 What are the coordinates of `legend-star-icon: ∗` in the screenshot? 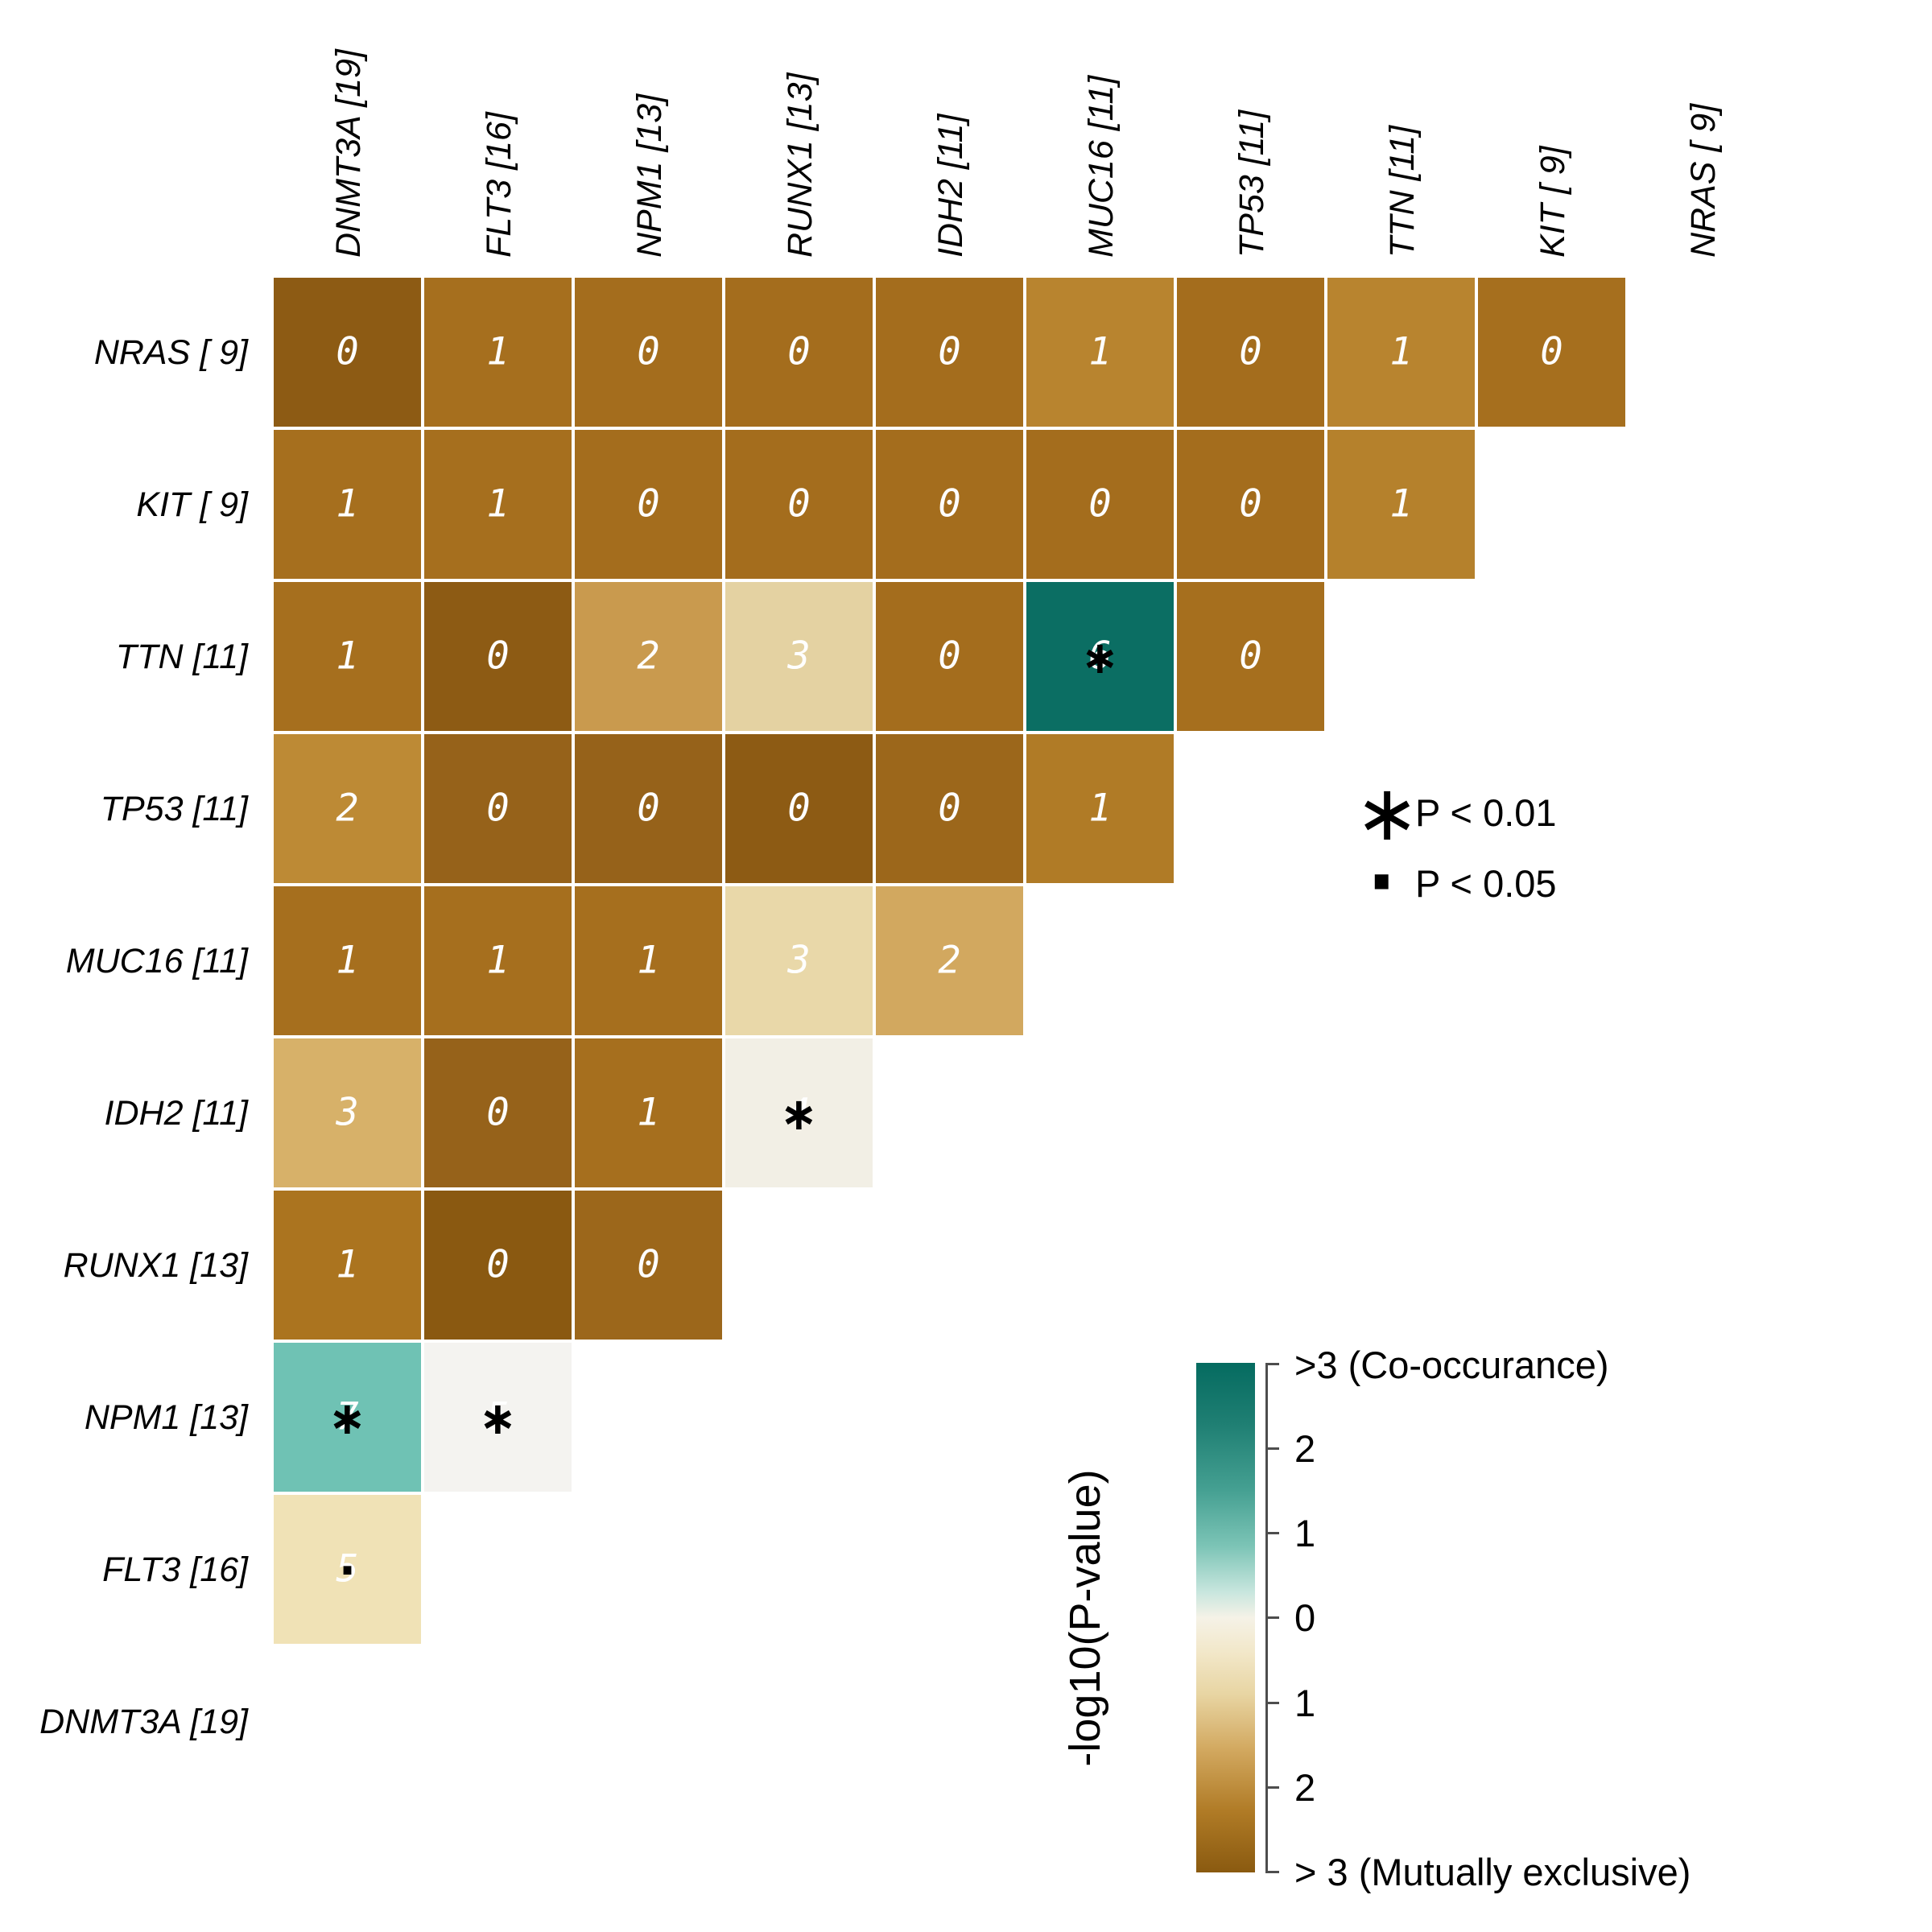 It's located at (1387, 813).